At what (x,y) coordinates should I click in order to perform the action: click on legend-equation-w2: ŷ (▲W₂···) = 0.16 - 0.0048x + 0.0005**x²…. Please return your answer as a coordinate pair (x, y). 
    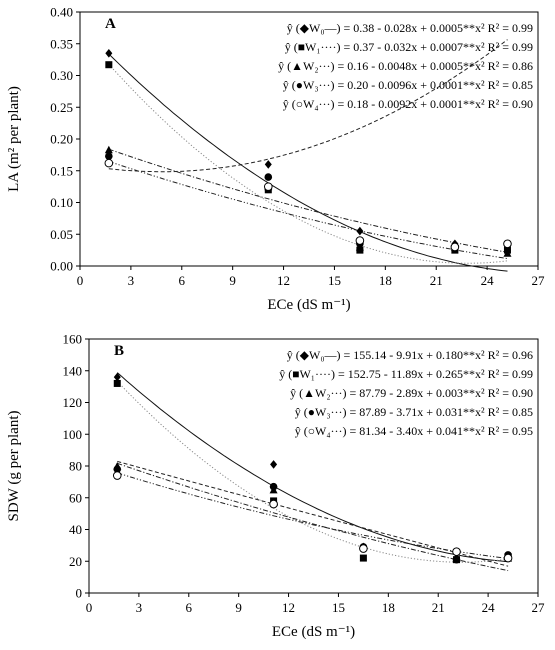
    Looking at the image, I should click on (405, 66).